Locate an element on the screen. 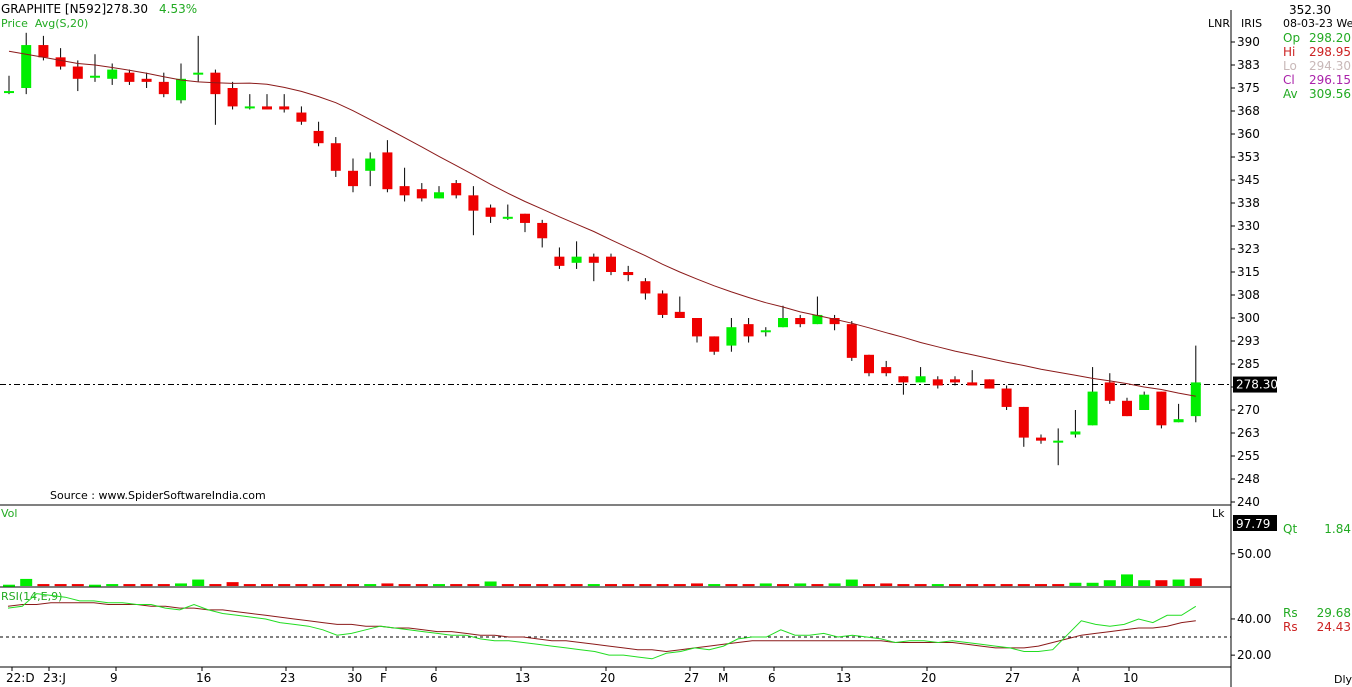 The image size is (1352, 687). price-tick-label: 383 is located at coordinates (1248, 65).